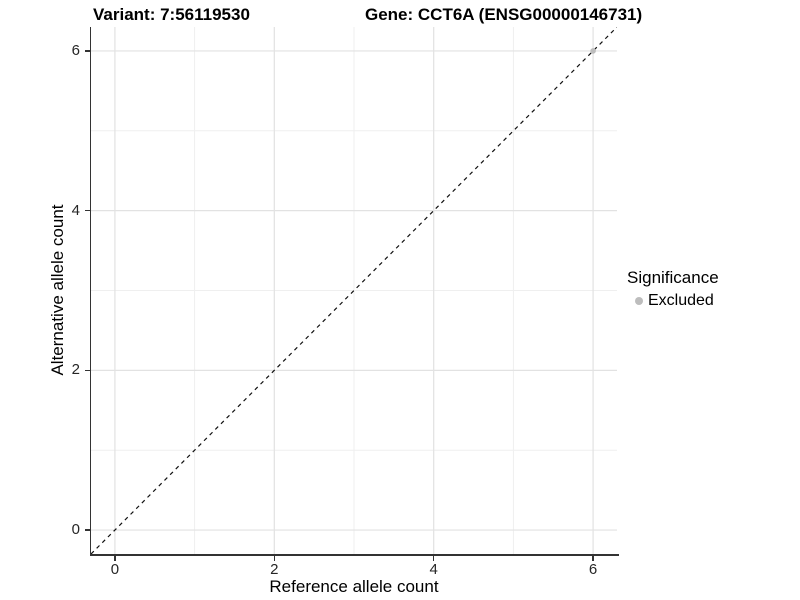 Image resolution: width=800 pixels, height=600 pixels. I want to click on x-axis-title: Reference allele count, so click(354, 586).